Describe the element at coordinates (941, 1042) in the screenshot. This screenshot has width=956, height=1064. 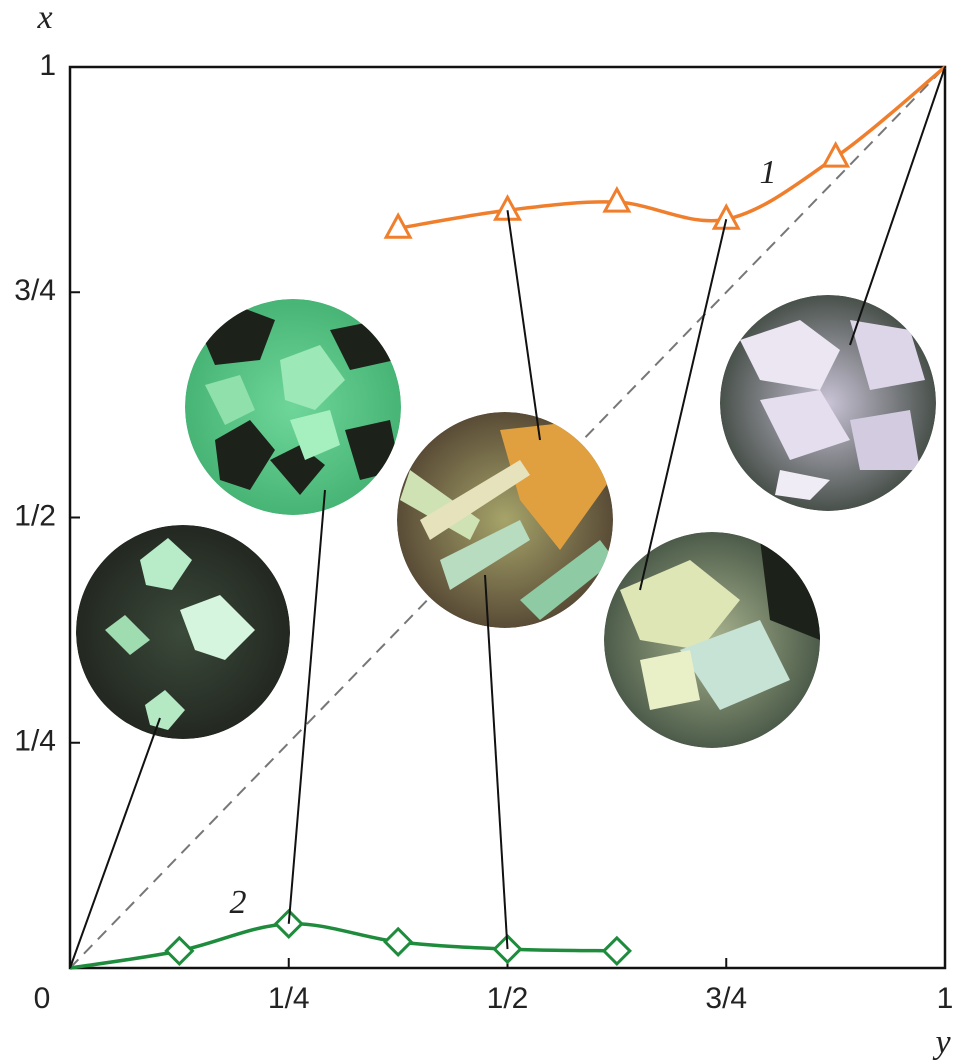
I see `x-axis-label: y` at that location.